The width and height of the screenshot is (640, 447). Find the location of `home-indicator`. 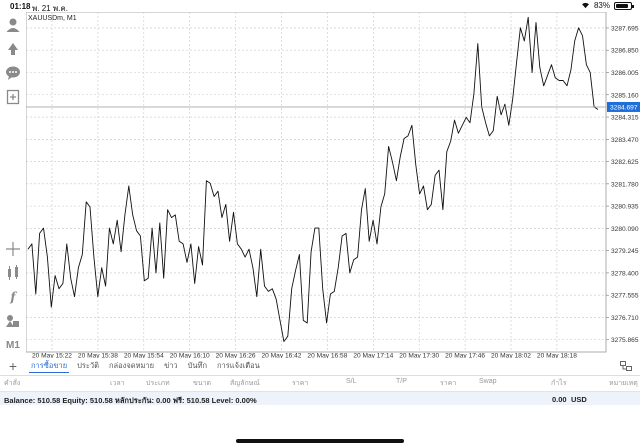

home-indicator is located at coordinates (320, 441).